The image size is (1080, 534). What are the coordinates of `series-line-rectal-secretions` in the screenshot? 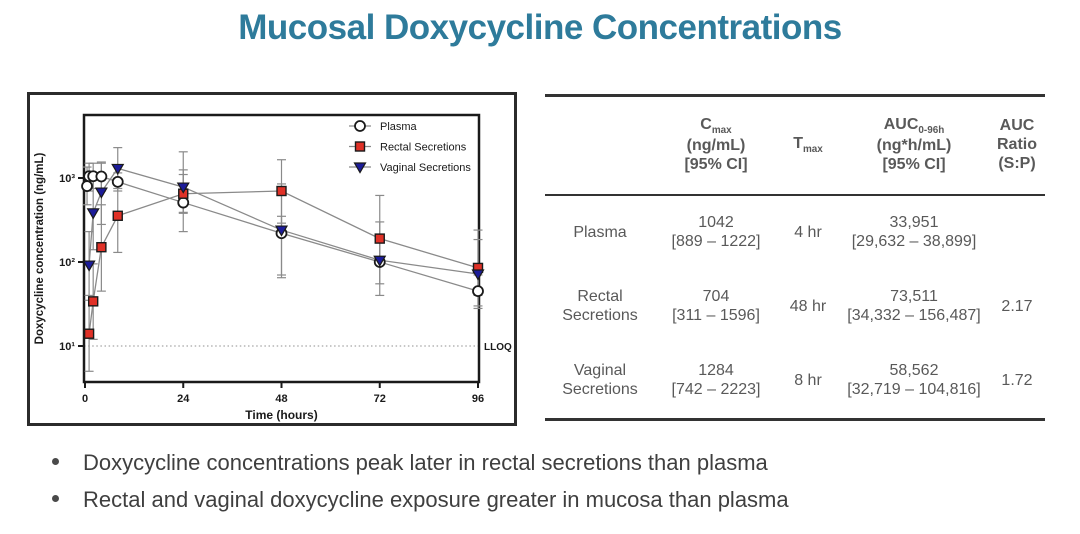 It's located at (283, 262).